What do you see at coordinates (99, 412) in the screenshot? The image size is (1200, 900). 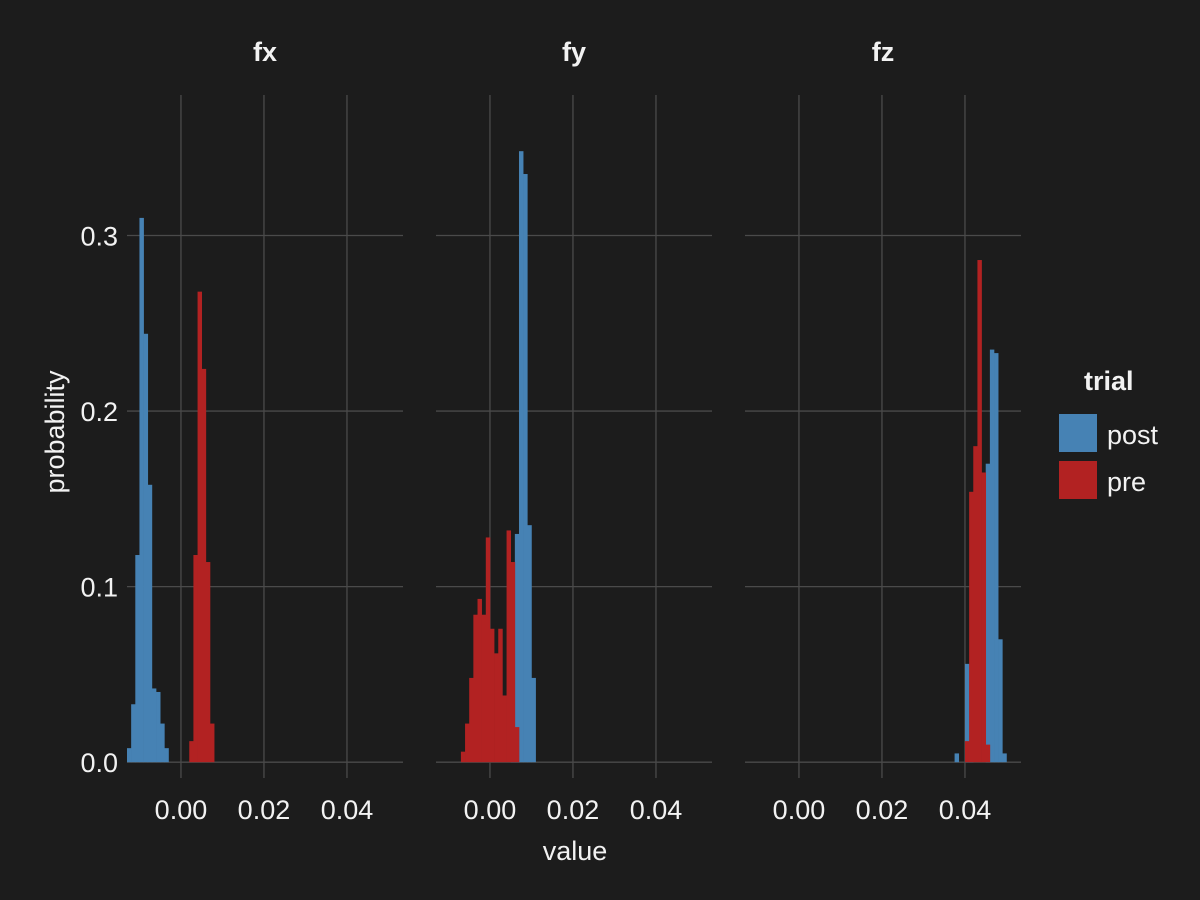 I see `y-tick-label: 0.2` at bounding box center [99, 412].